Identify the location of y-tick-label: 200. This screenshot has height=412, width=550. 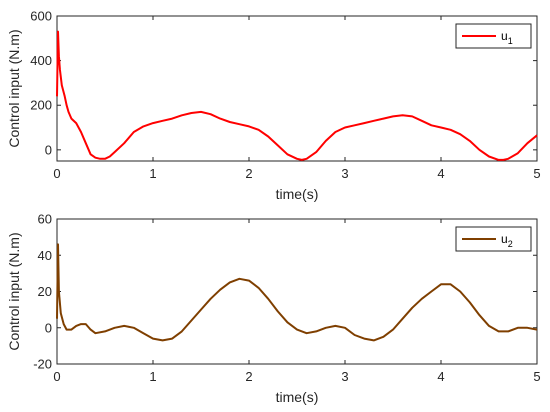
(41, 105).